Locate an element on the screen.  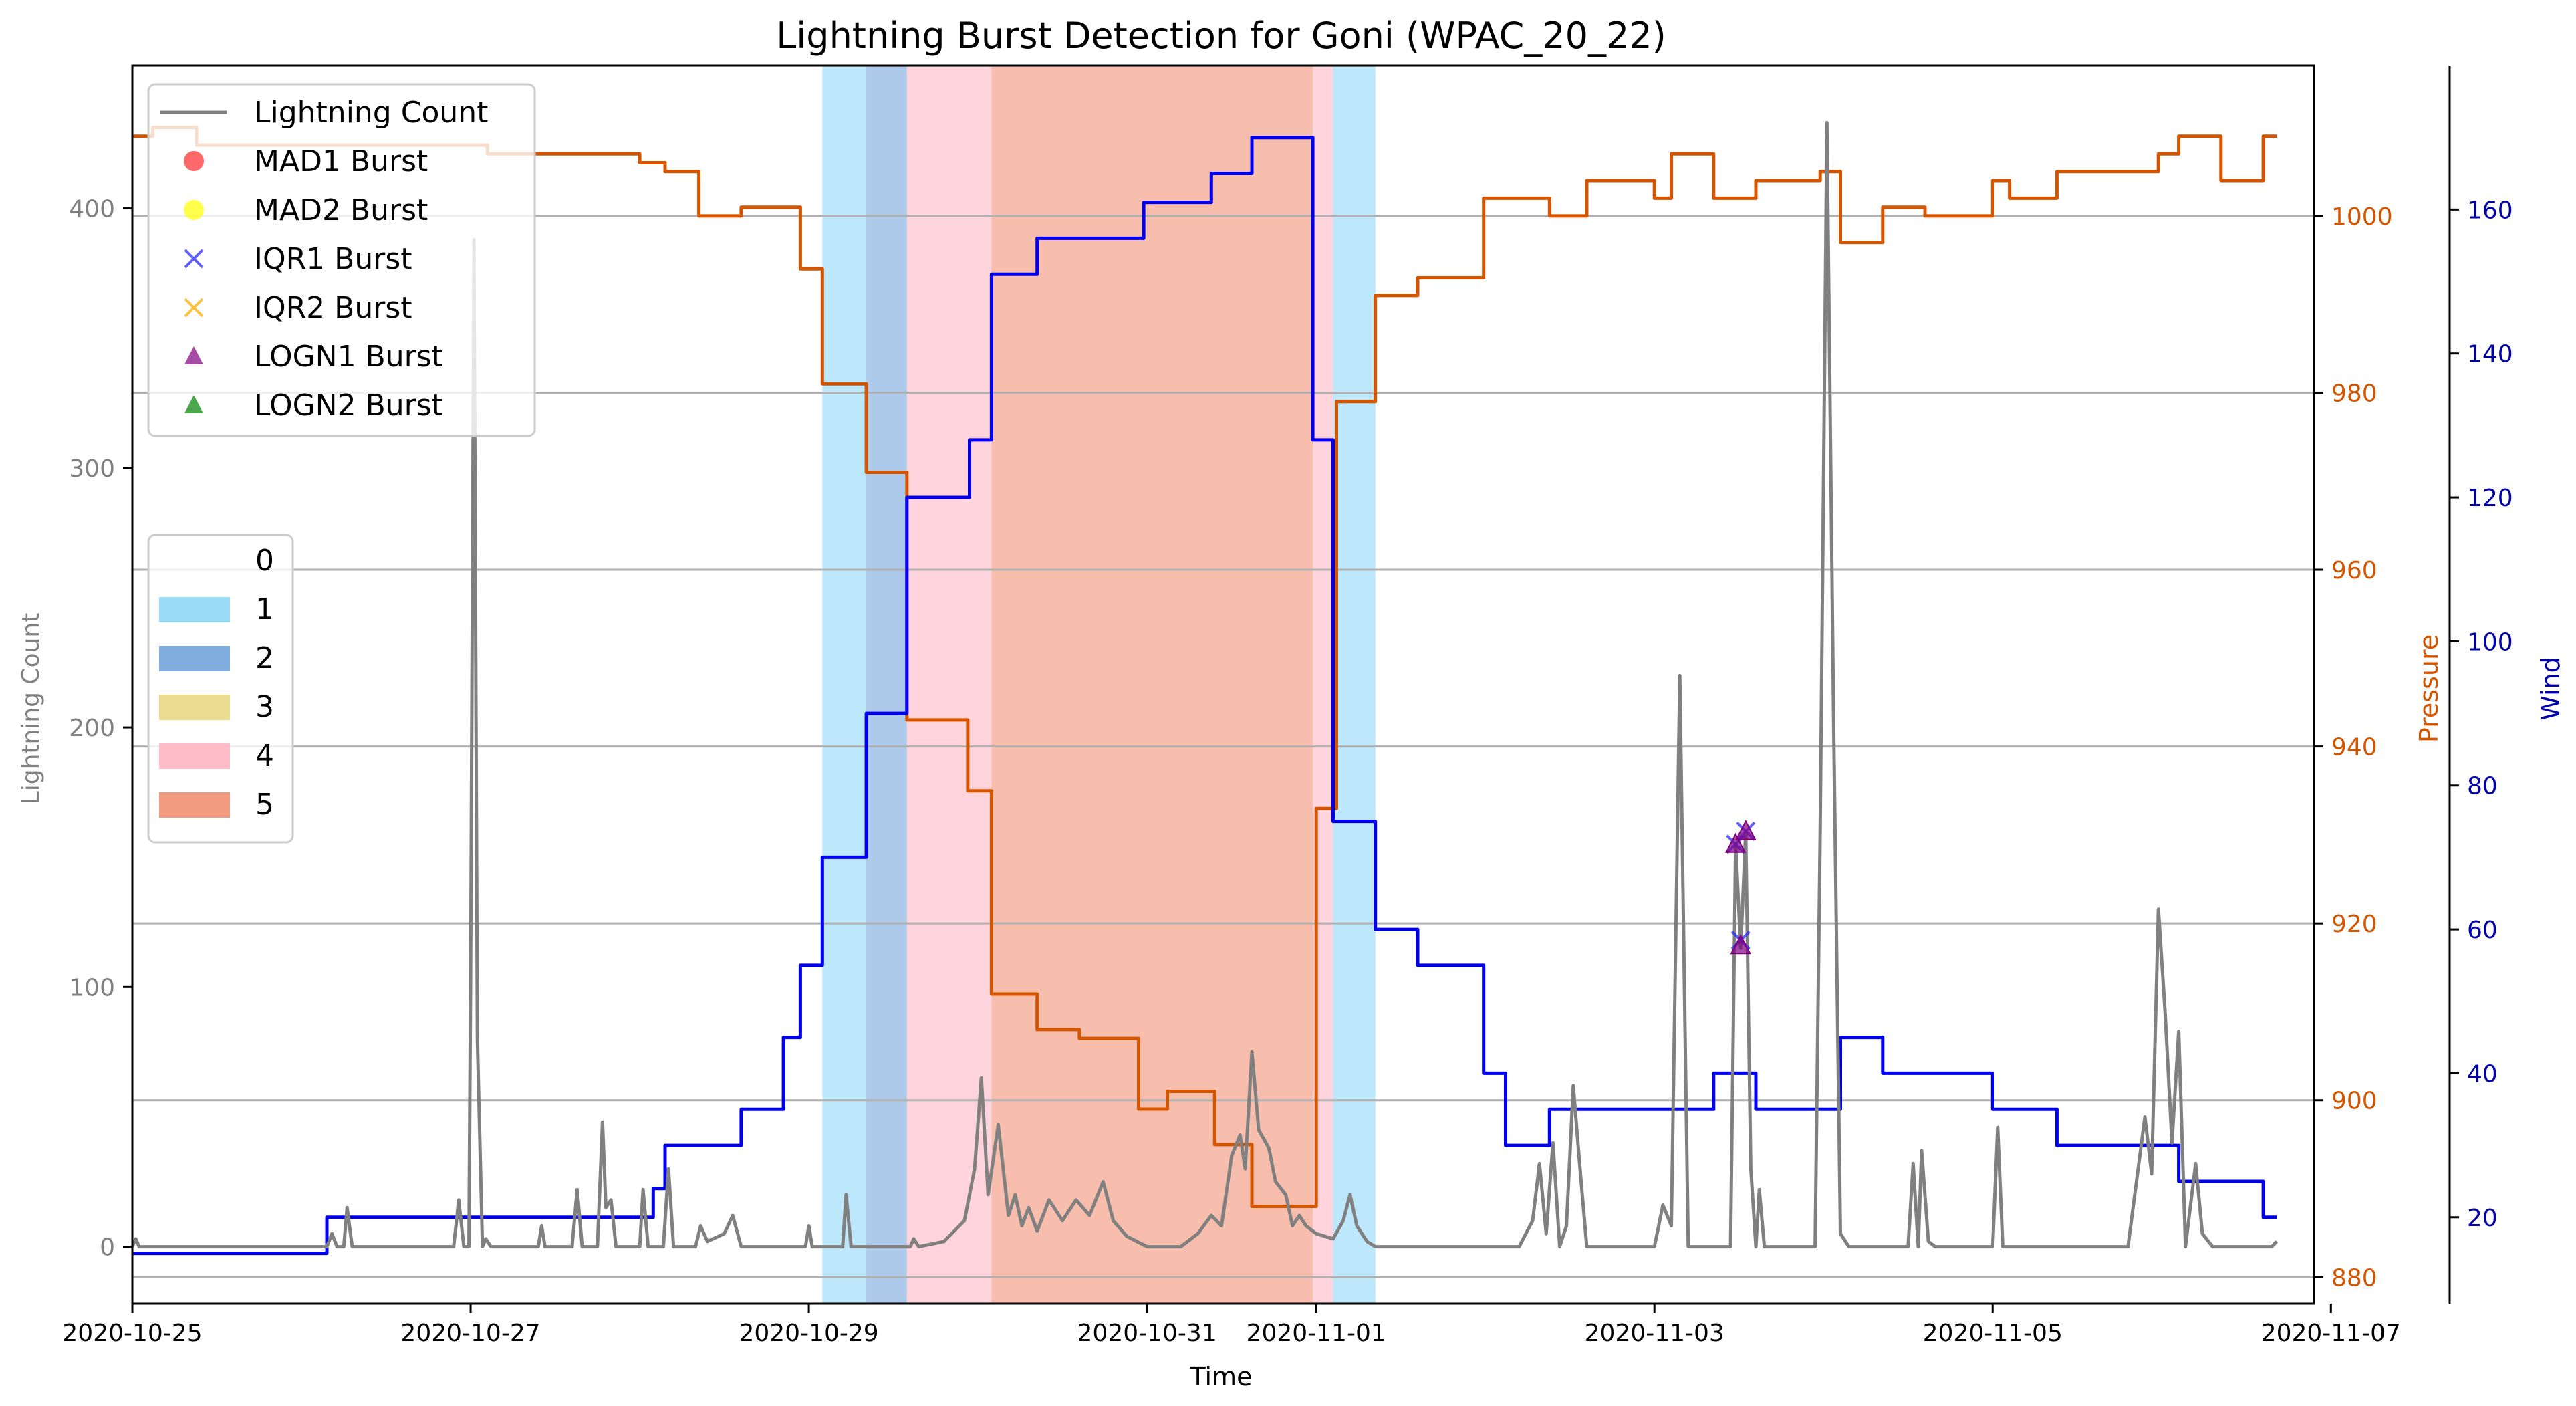
count-tick-label-100: 100 is located at coordinates (92, 988).